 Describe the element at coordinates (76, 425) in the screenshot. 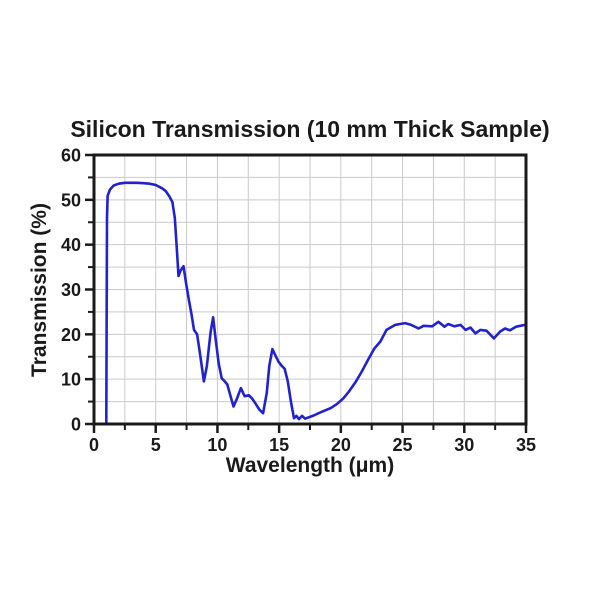

I see `y-tick-label: 0` at that location.